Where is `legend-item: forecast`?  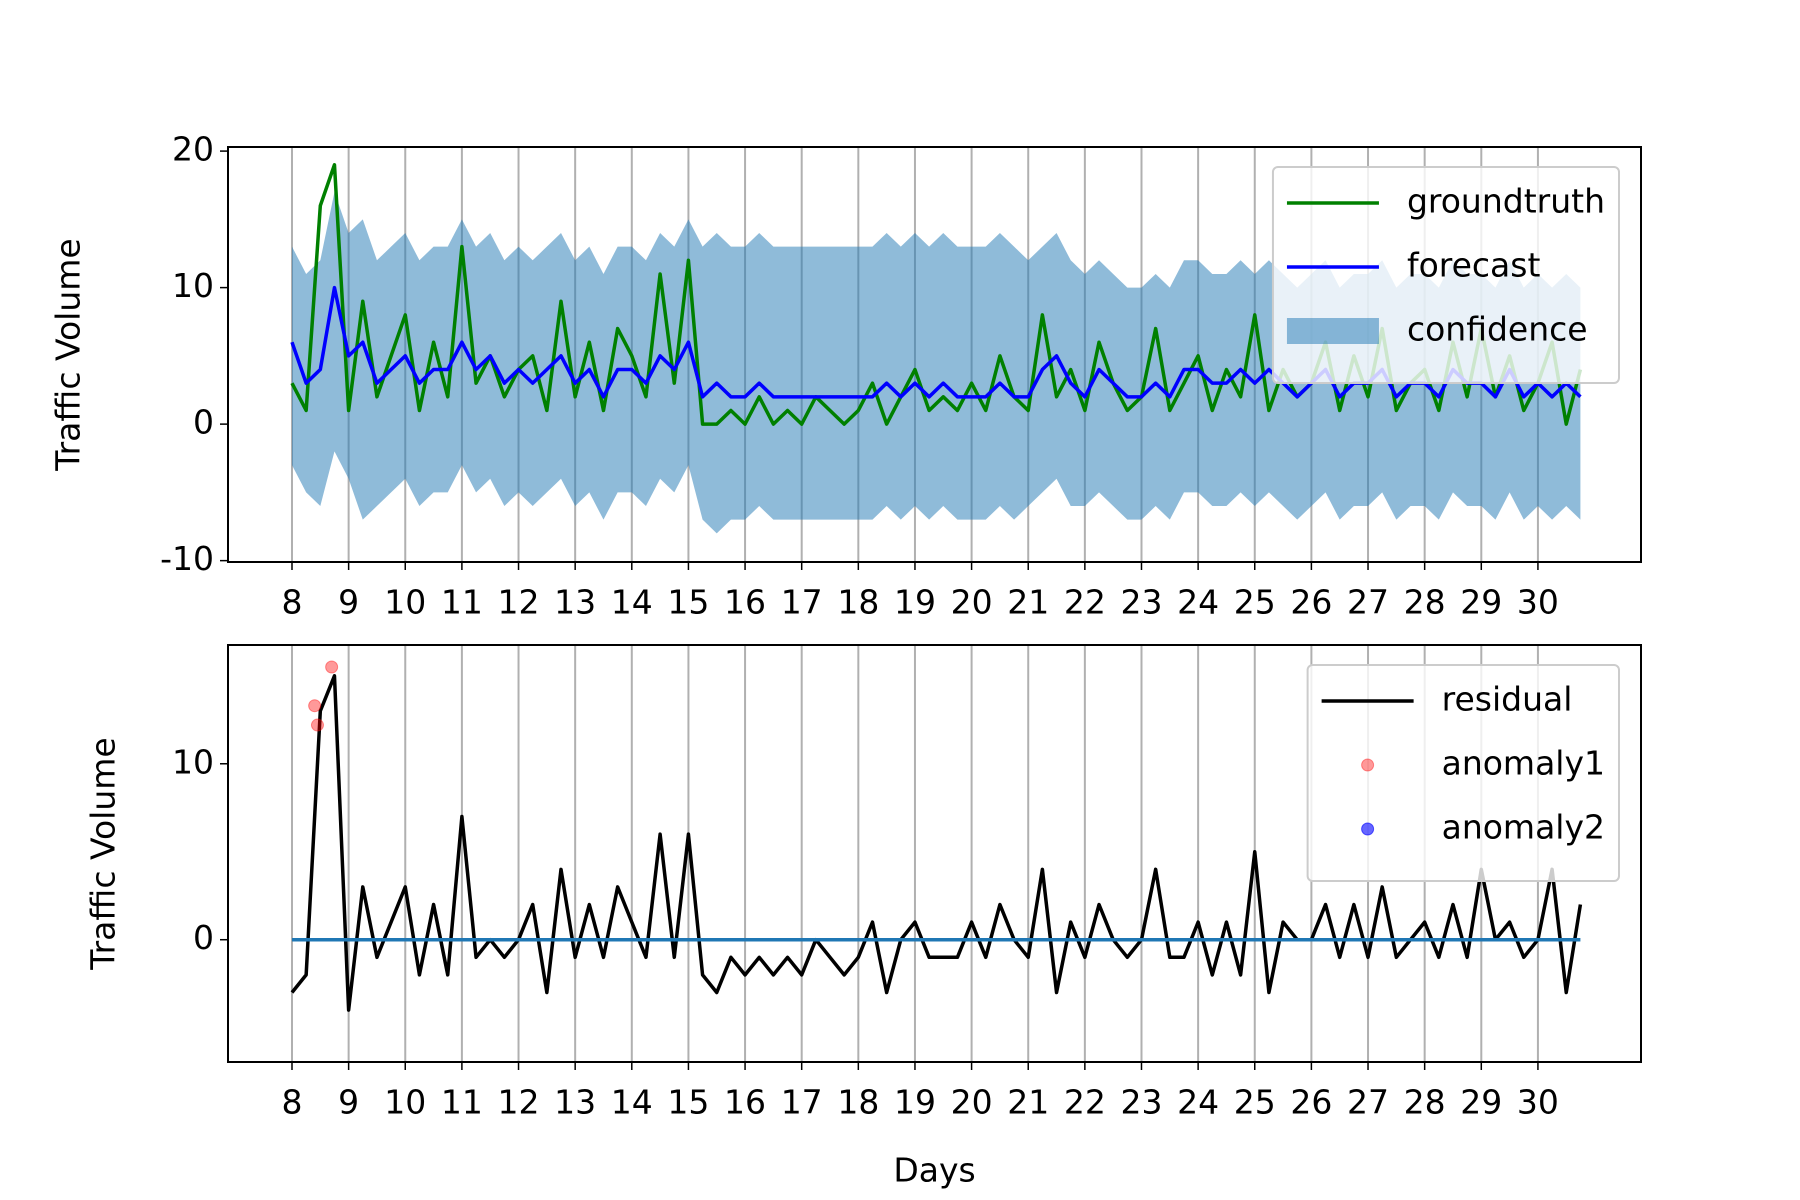 legend-item: forecast is located at coordinates (1413, 265).